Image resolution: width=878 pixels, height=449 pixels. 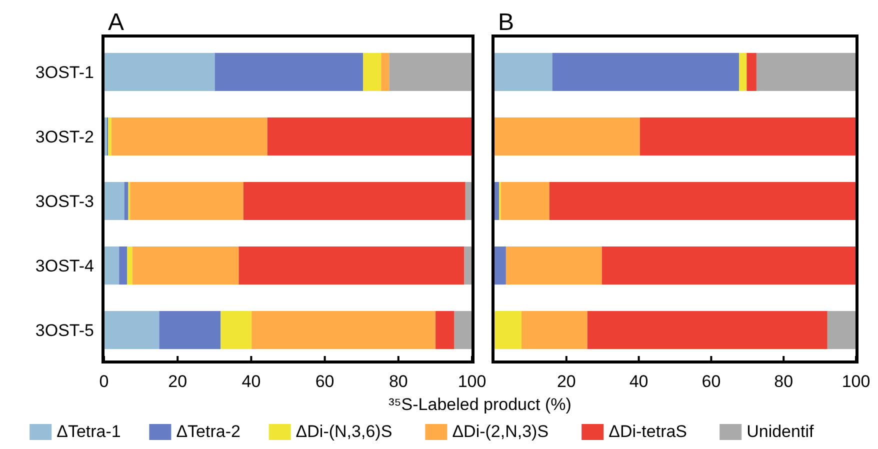 I want to click on legend-label: ΔTetra-1, so click(x=88, y=431).